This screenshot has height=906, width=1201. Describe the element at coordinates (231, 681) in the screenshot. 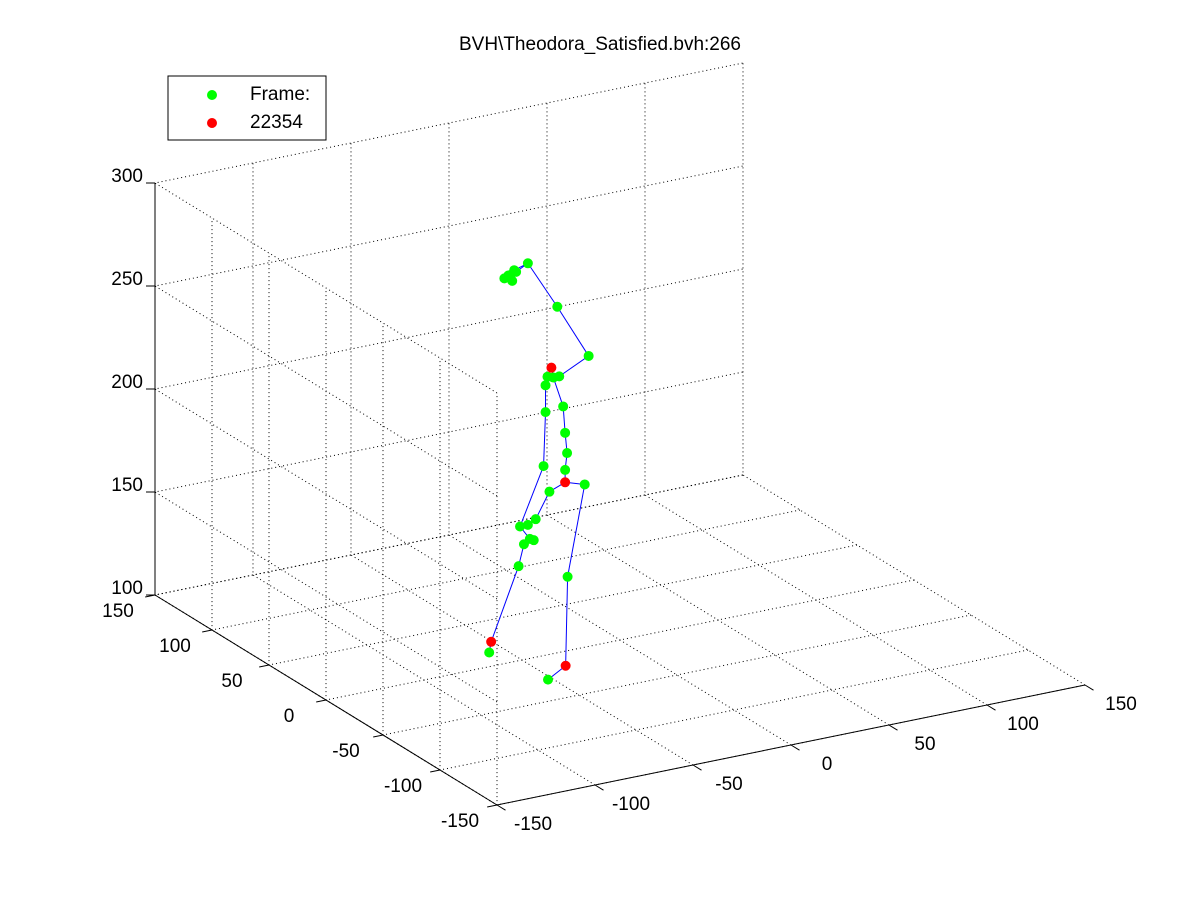

I see `y-tick-label: 50` at that location.